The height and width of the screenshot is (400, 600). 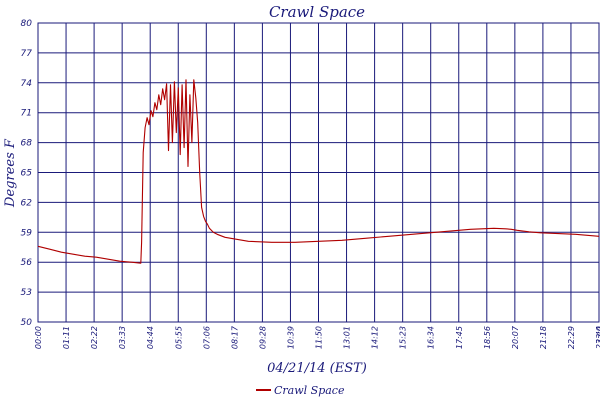 I want to click on x-tick-label: 22:29, so click(x=571, y=337).